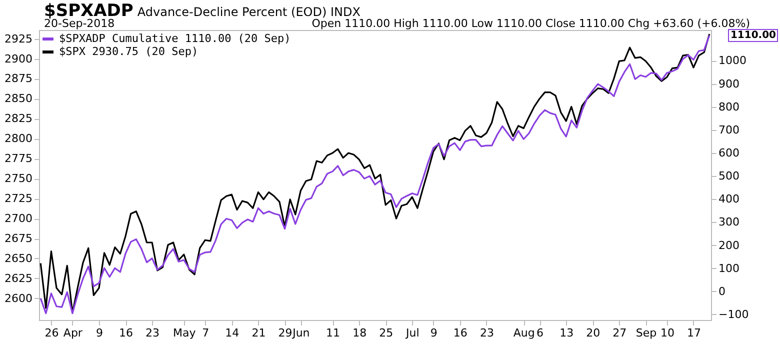 This screenshot has height=345, width=780. Describe the element at coordinates (73, 333) in the screenshot. I see `x-tick-label: Apr` at that location.